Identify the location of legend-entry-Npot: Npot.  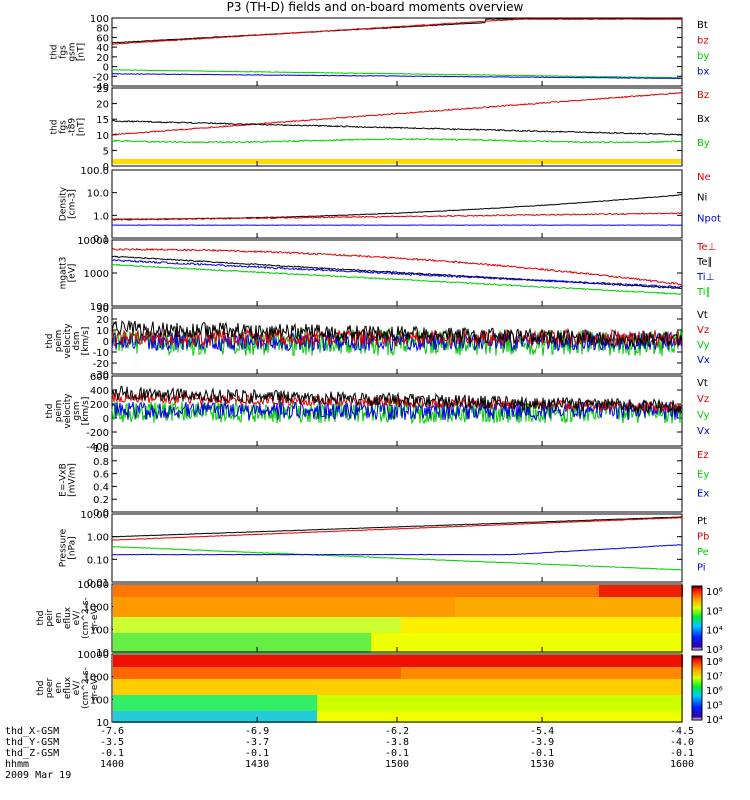
(709, 218).